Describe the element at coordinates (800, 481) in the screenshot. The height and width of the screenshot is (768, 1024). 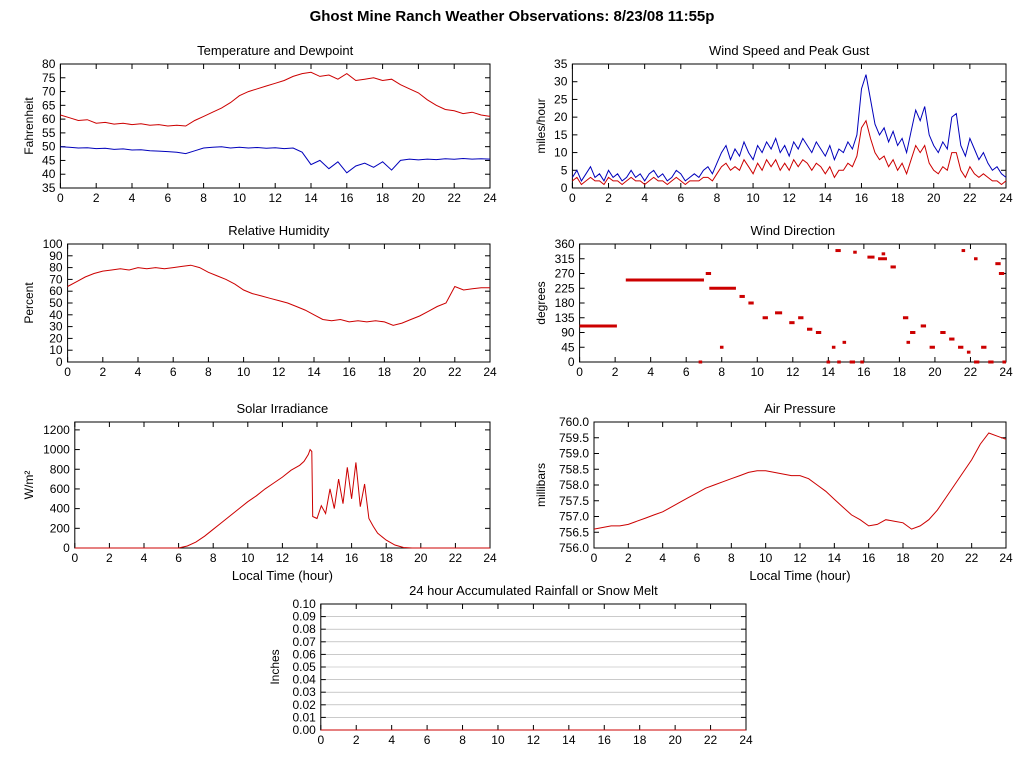
I see `series-air-pressure` at that location.